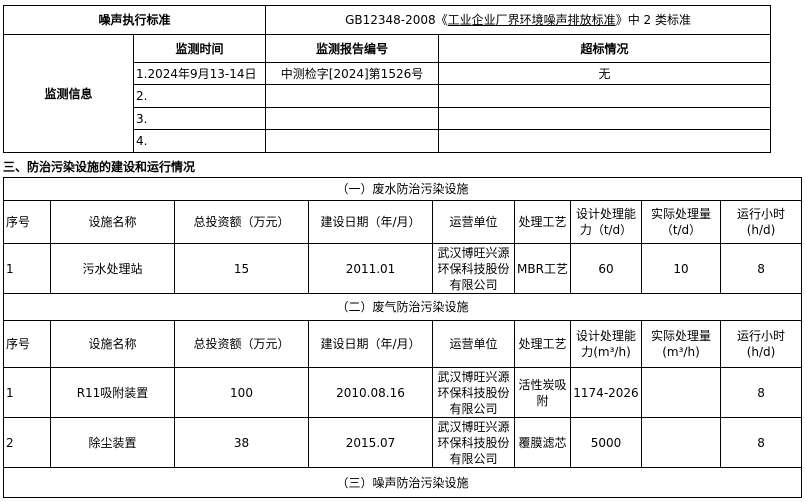 The width and height of the screenshot is (806, 502). Describe the element at coordinates (653, 20) in the screenshot. I see `standard-class: 》中 2 类标准` at that location.